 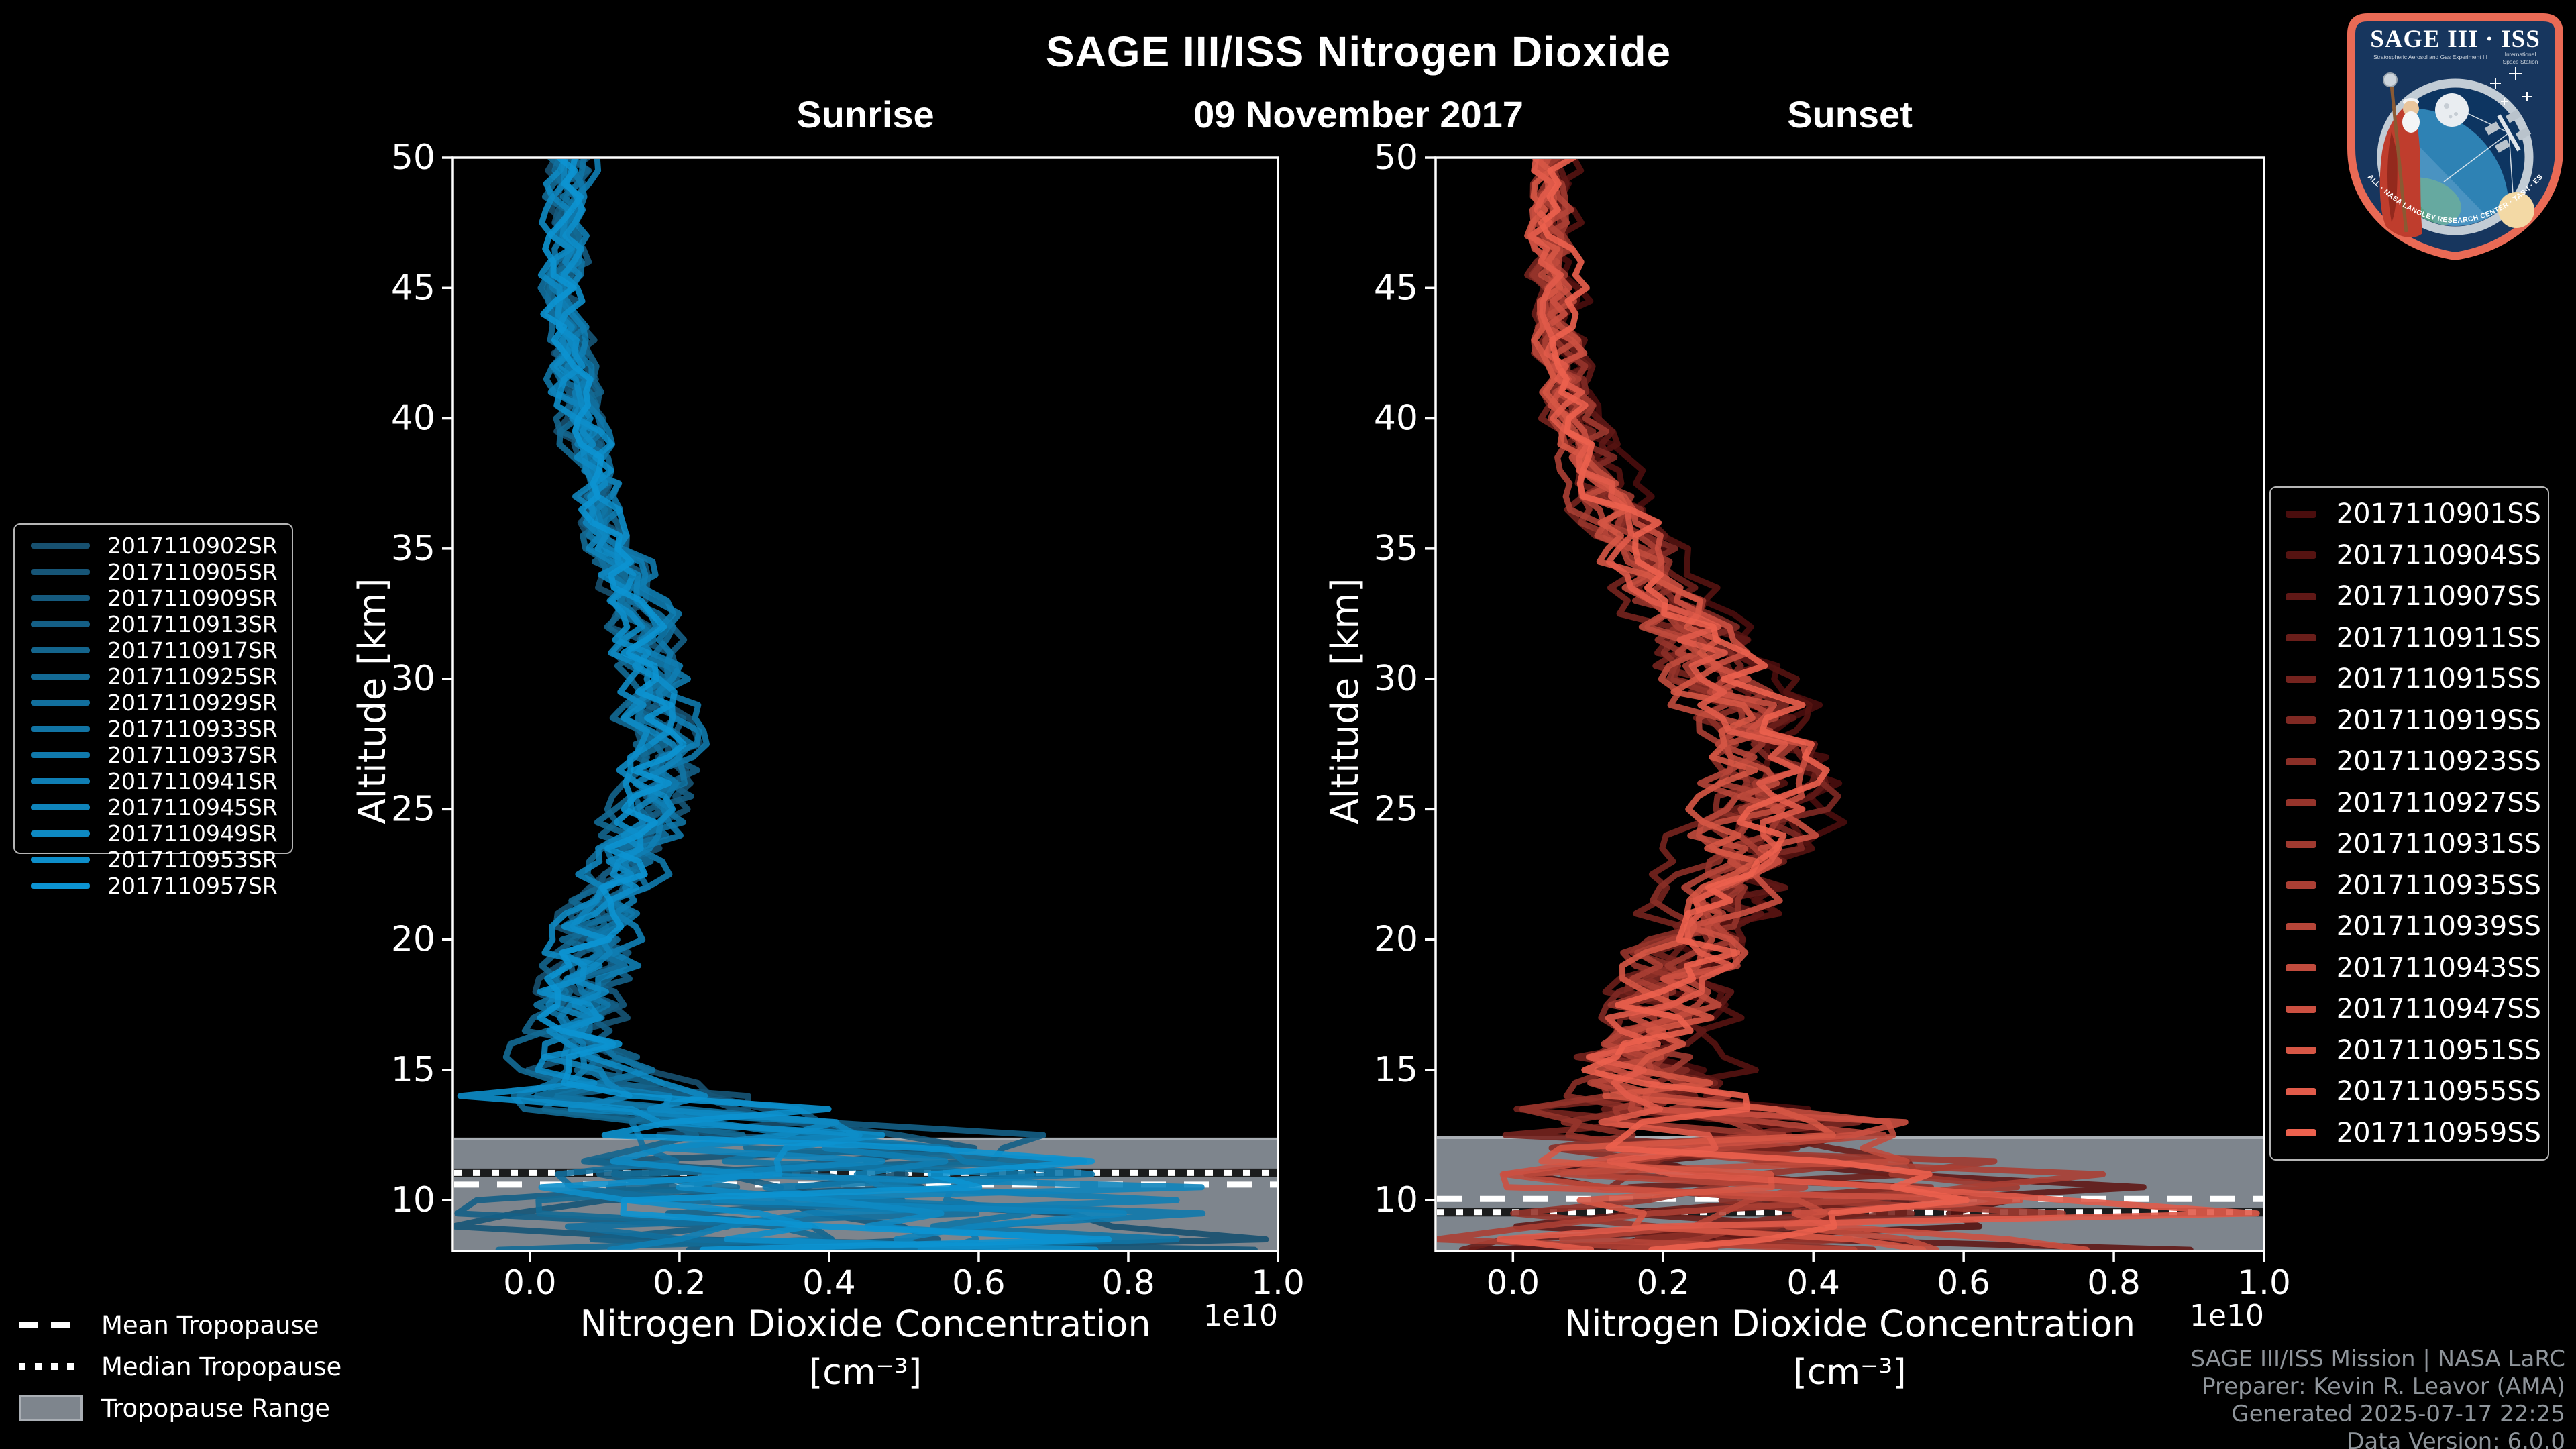 I want to click on legend-item-2017110937SR: 2017110937SR, so click(x=153, y=755).